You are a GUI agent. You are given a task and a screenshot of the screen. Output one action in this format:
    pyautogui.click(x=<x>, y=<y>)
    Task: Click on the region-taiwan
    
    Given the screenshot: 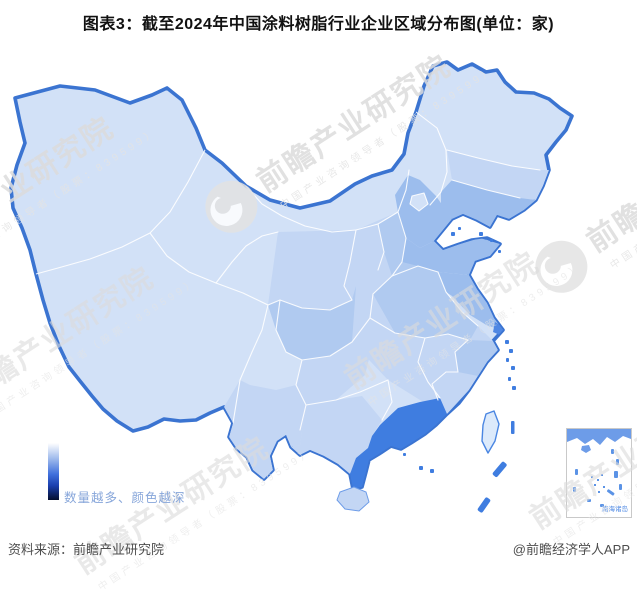 What is the action you would take?
    pyautogui.click(x=490, y=432)
    